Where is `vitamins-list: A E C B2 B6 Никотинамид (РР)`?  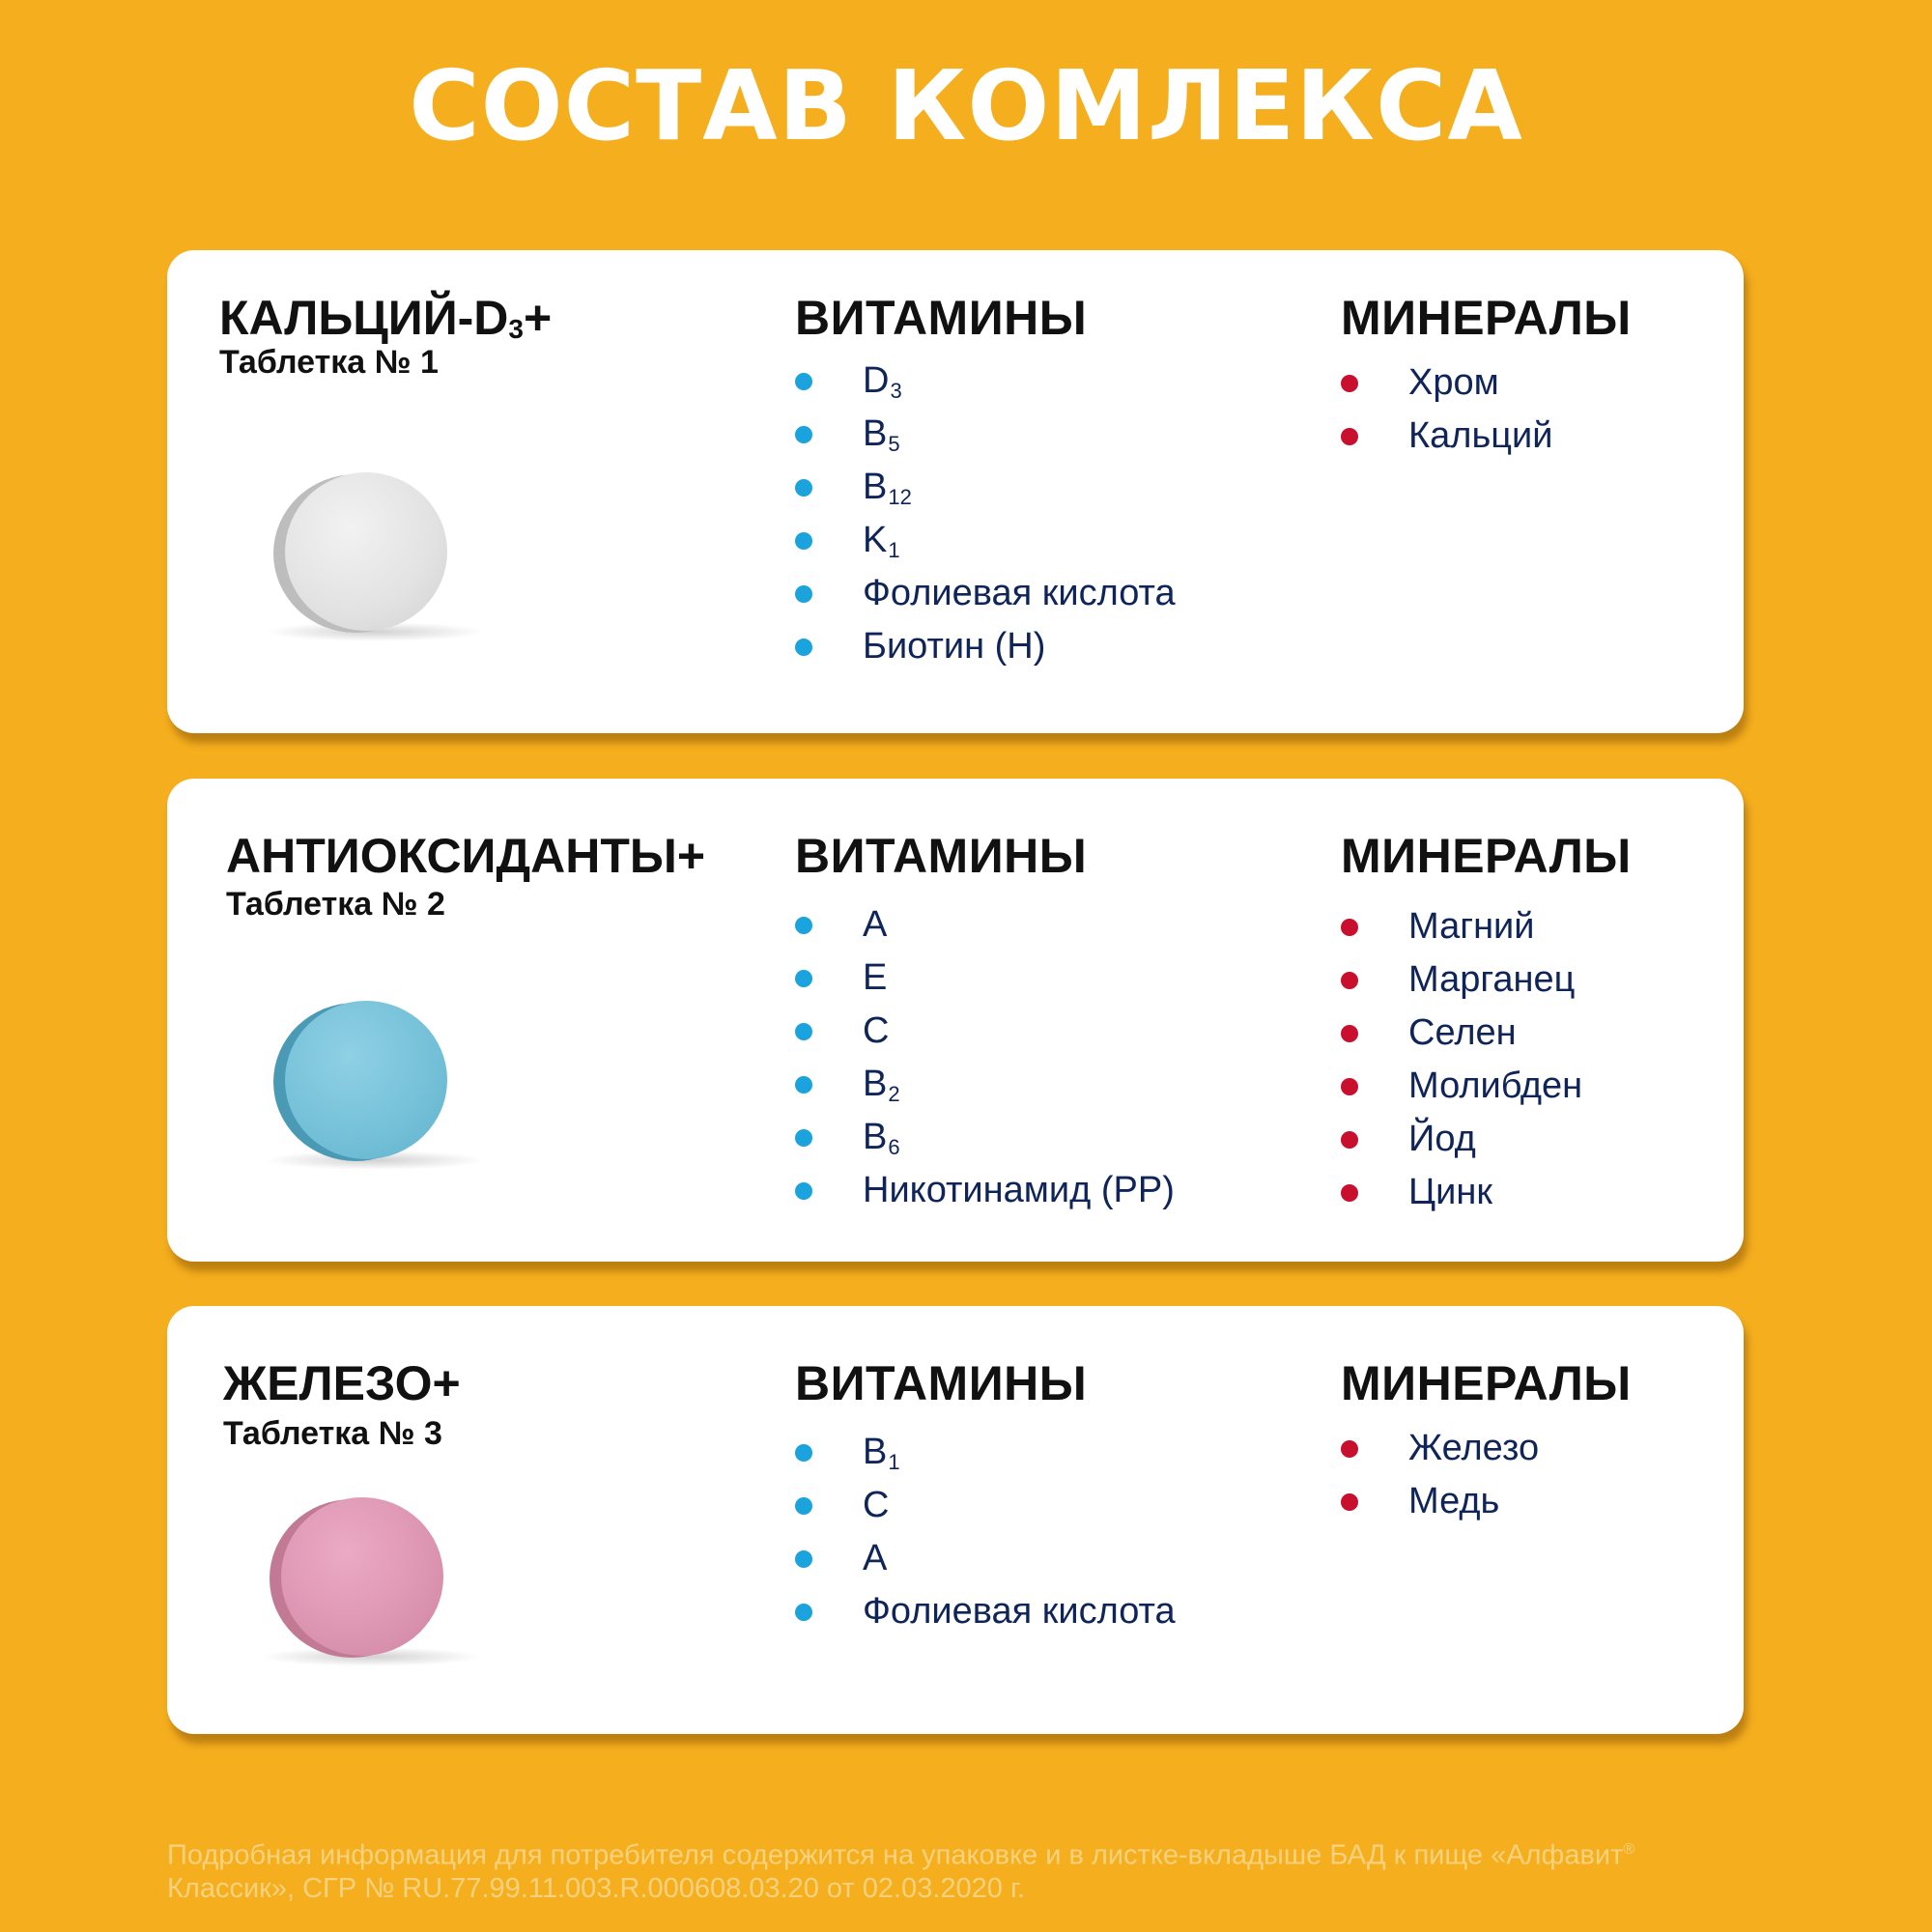
vitamins-list: A E C B2 B6 Никотинамид (РР) is located at coordinates (985, 1057).